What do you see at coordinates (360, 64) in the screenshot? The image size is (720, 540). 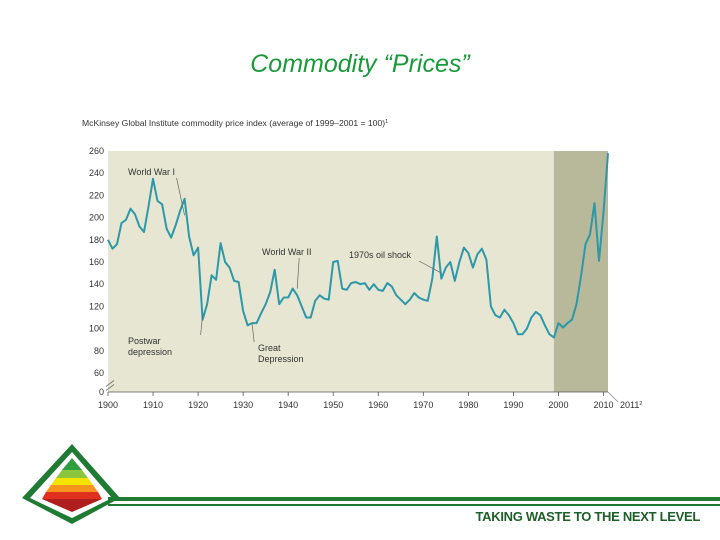 I see `slide-title: Commodity “Prices”` at bounding box center [360, 64].